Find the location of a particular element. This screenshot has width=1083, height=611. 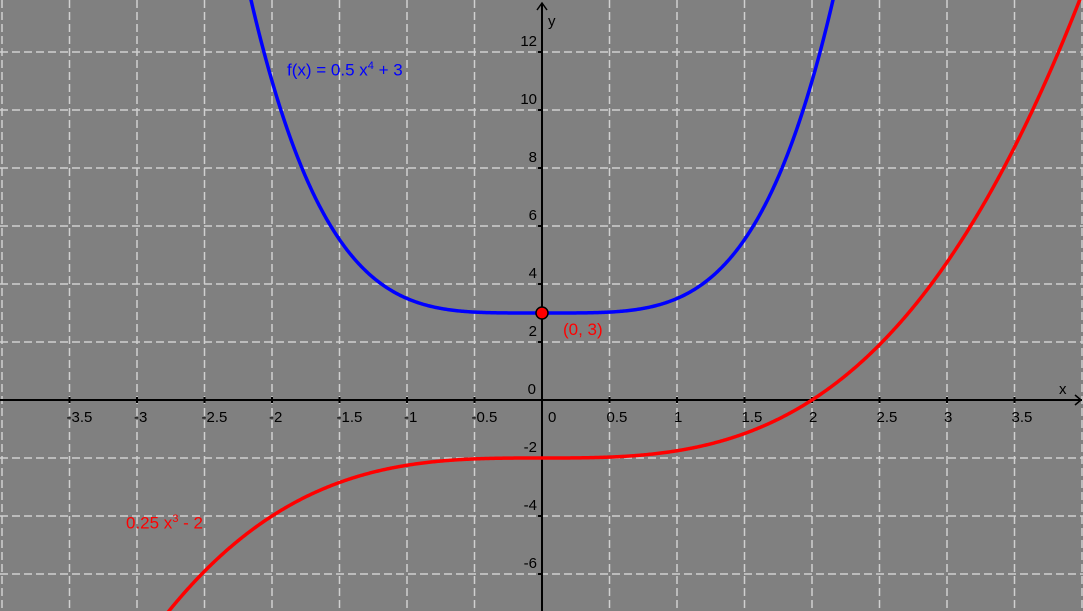

y-tick-label: -2 is located at coordinates (530, 447).